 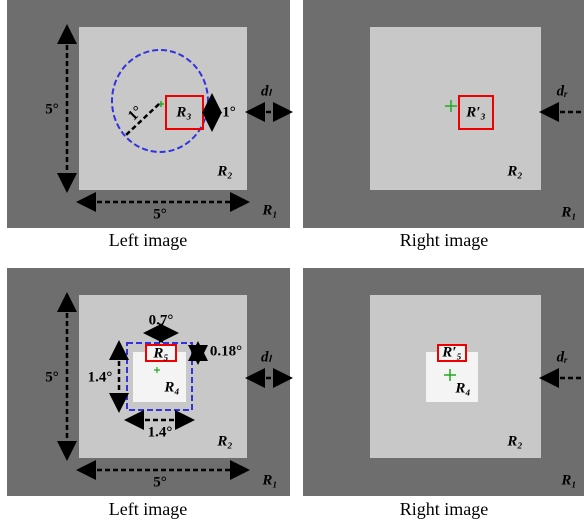 What do you see at coordinates (226, 351) in the screenshot?
I see `label: 0.18°` at bounding box center [226, 351].